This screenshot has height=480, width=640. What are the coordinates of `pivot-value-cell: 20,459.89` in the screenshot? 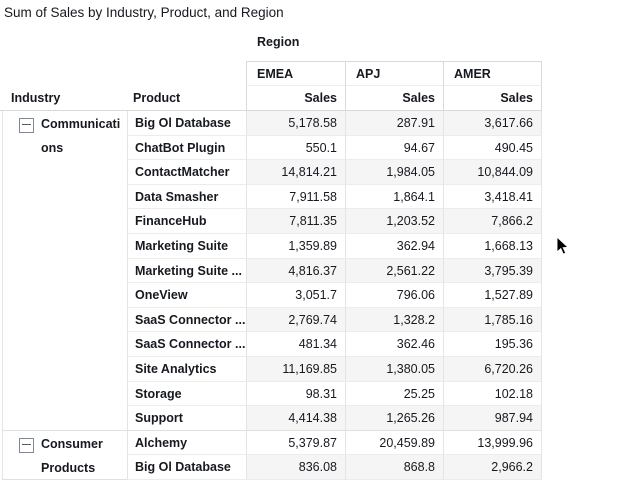 It's located at (394, 443).